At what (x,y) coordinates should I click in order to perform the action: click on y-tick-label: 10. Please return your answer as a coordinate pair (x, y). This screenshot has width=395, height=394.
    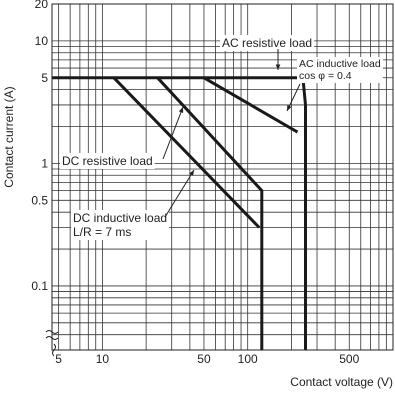
    Looking at the image, I should click on (42, 41).